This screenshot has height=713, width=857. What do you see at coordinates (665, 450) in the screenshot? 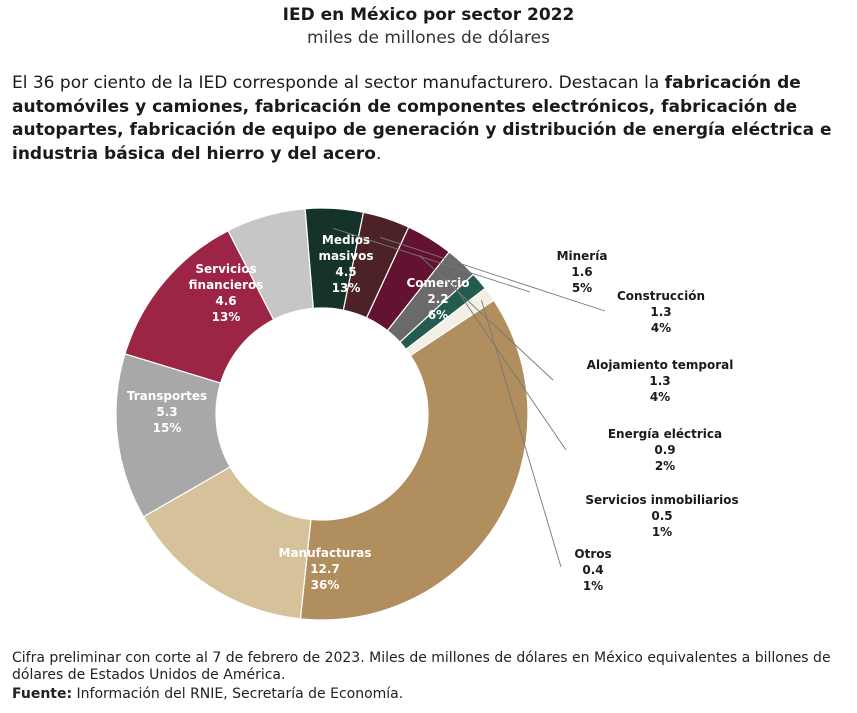
I see `label-energia-electrica: Energía eléctrica 0.9 2%` at bounding box center [665, 450].